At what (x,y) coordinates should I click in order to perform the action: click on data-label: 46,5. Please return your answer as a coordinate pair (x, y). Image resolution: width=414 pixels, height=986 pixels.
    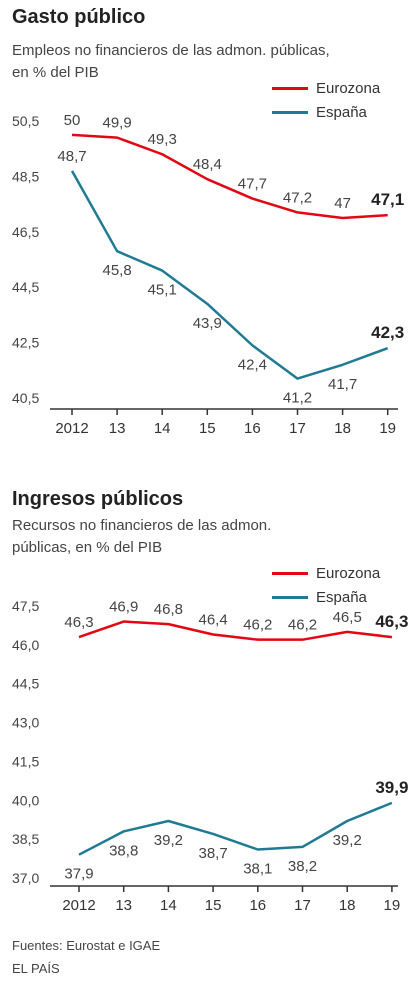
    Looking at the image, I should click on (347, 617).